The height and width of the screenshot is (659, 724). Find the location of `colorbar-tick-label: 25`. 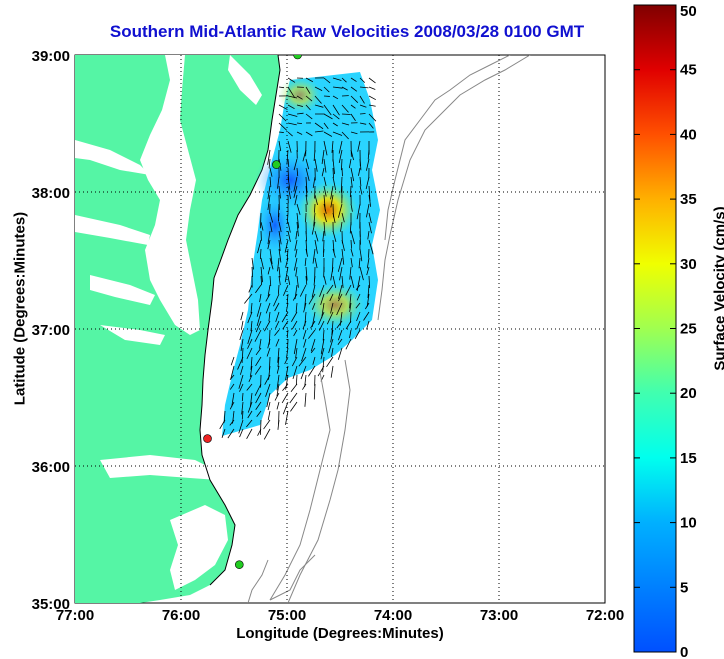

colorbar-tick-label: 25 is located at coordinates (688, 329).